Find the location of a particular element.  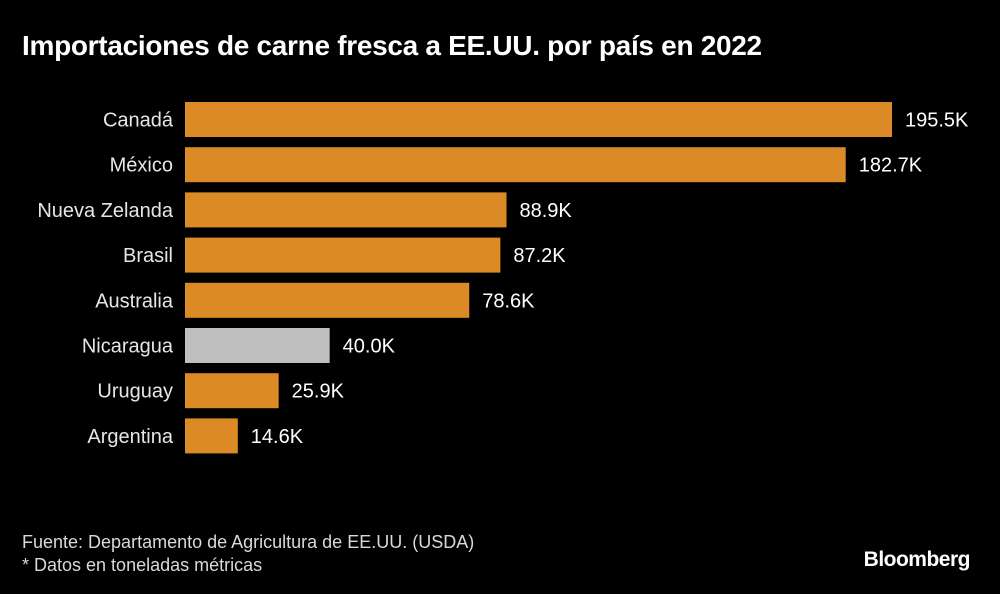

category-label: Australia is located at coordinates (134, 301).